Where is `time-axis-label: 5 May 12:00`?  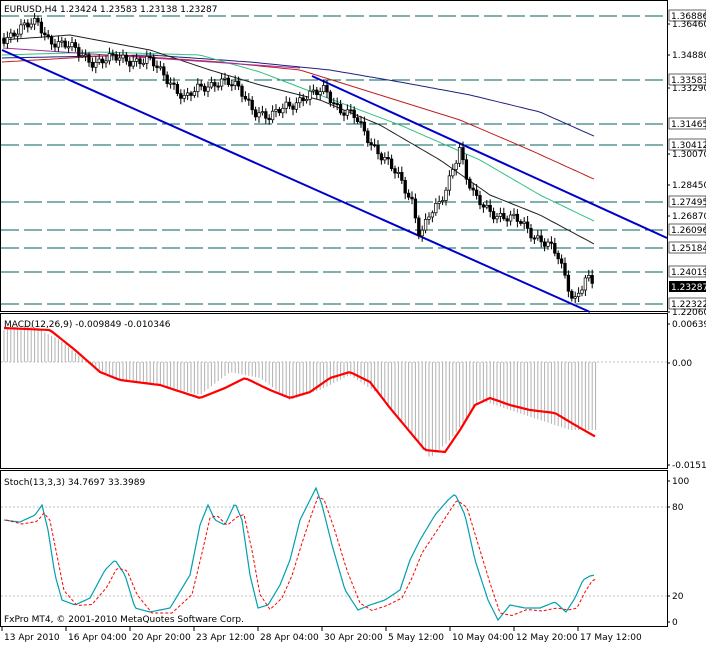
time-axis-label: 5 May 12:00 is located at coordinates (416, 638).